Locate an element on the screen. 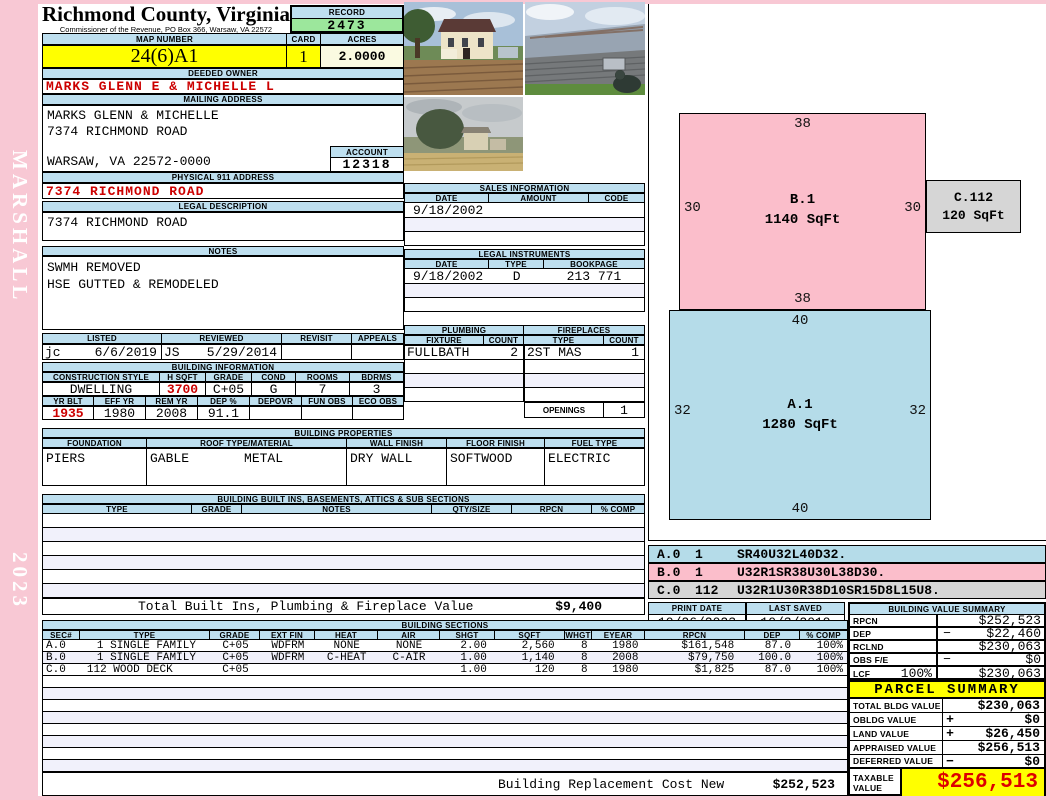  revisit-label: REVISIT is located at coordinates (317, 338).